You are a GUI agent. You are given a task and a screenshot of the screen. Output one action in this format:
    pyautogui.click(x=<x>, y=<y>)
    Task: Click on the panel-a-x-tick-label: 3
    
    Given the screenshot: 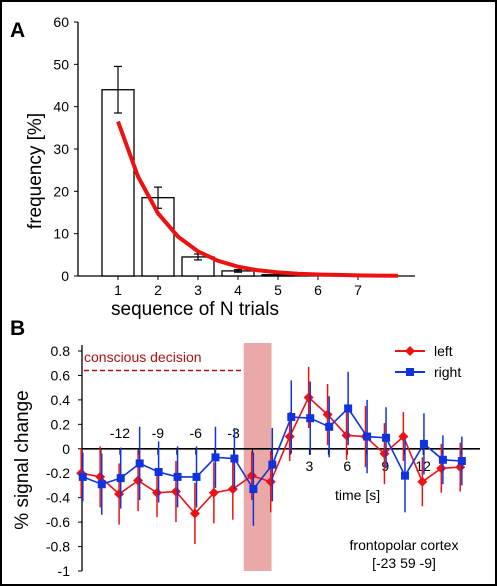 What is the action you would take?
    pyautogui.click(x=198, y=290)
    